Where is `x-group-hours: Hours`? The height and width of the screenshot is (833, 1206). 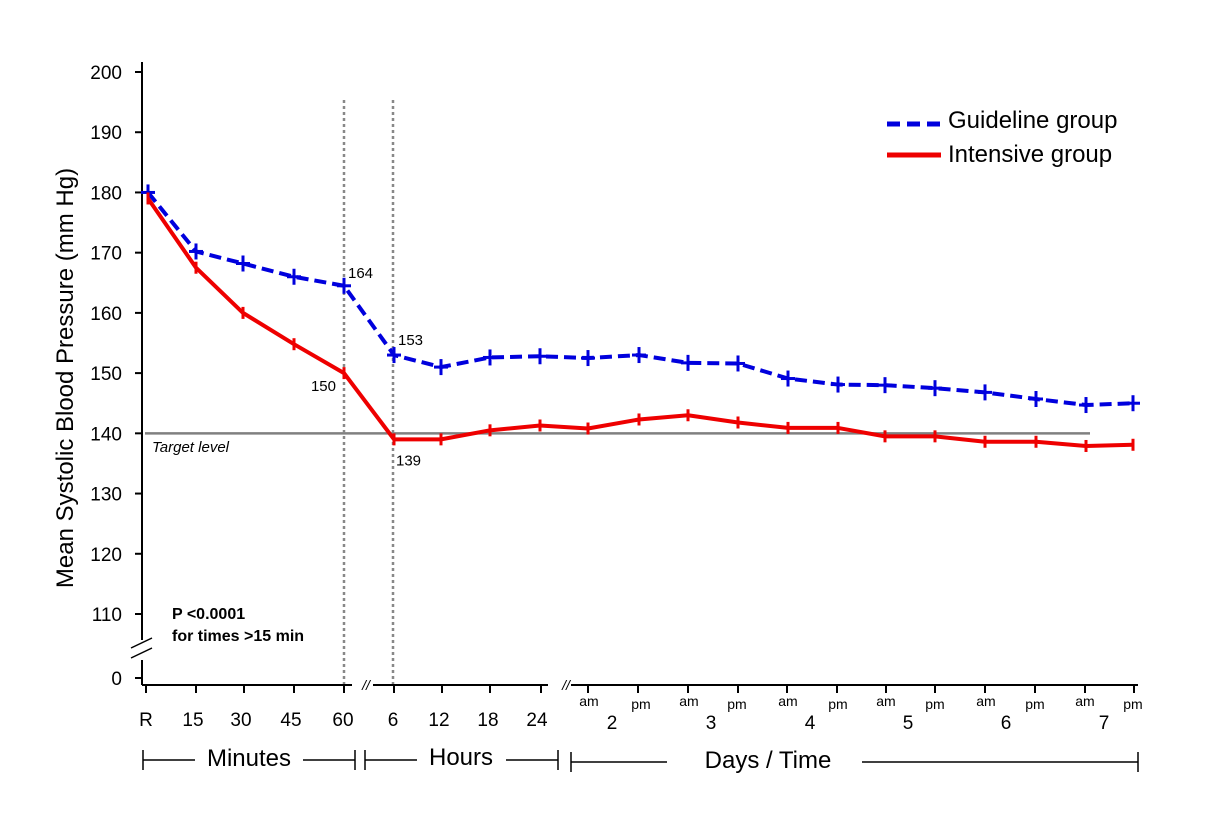
x-group-hours: Hours is located at coordinates (461, 757).